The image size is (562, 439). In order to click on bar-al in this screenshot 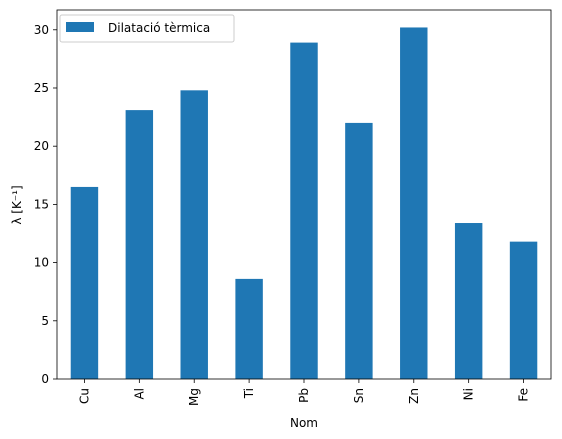, I will do `click(139, 245)`.